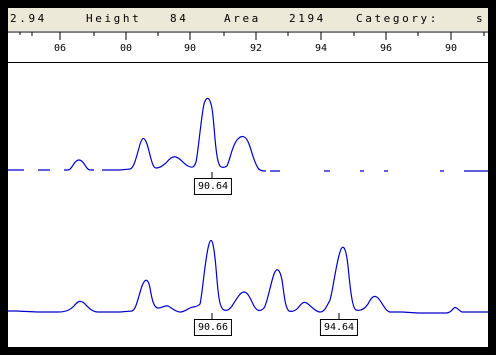 This screenshot has height=355, width=496. I want to click on ruler-tick-label: 94, so click(321, 48).